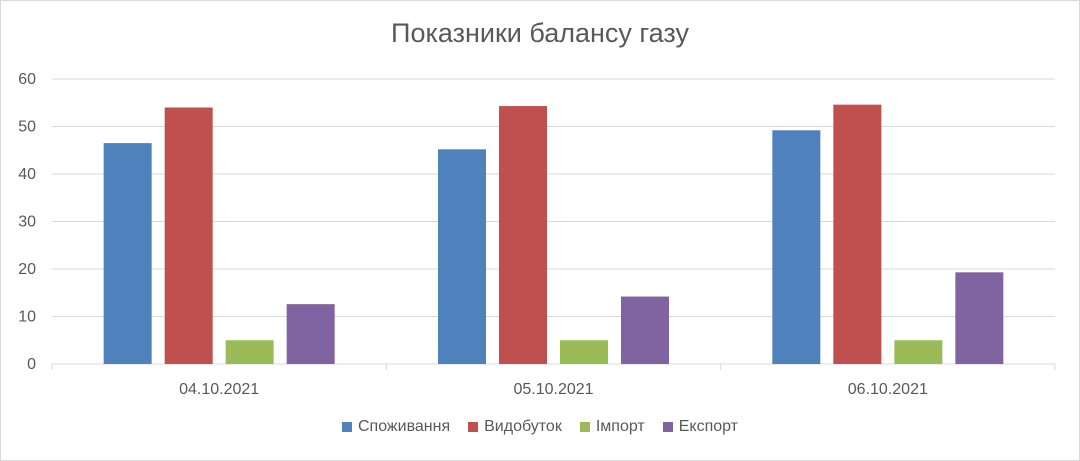  Describe the element at coordinates (219, 389) in the screenshot. I see `x-tick-label: 04.10.2021` at that location.